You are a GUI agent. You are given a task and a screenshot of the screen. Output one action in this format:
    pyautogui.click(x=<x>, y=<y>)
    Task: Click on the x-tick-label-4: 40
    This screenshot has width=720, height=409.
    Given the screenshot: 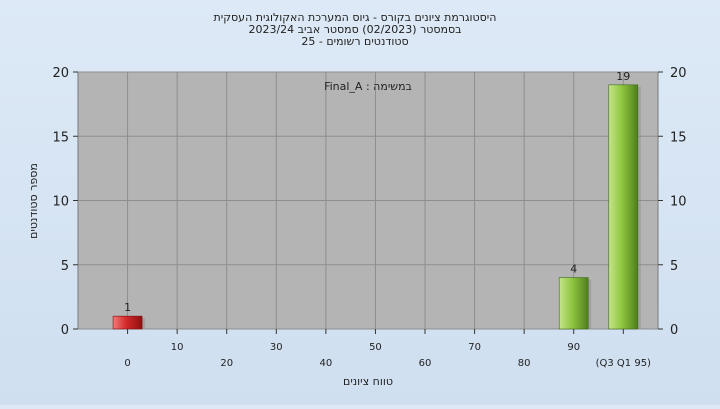 What is the action you would take?
    pyautogui.click(x=325, y=363)
    